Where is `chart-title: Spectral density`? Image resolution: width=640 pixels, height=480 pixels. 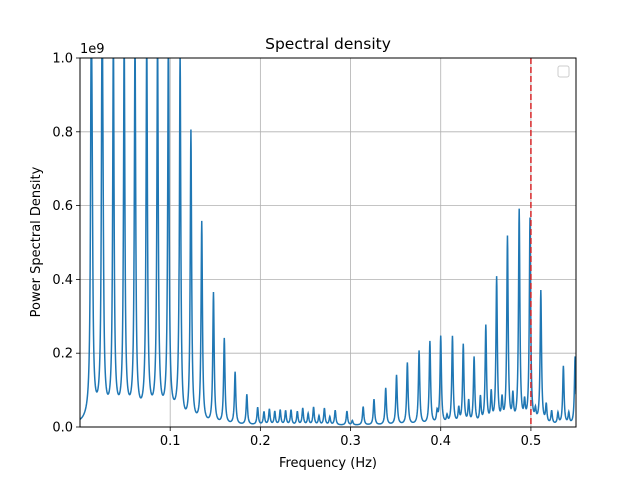 chart-title: Spectral density is located at coordinates (328, 44).